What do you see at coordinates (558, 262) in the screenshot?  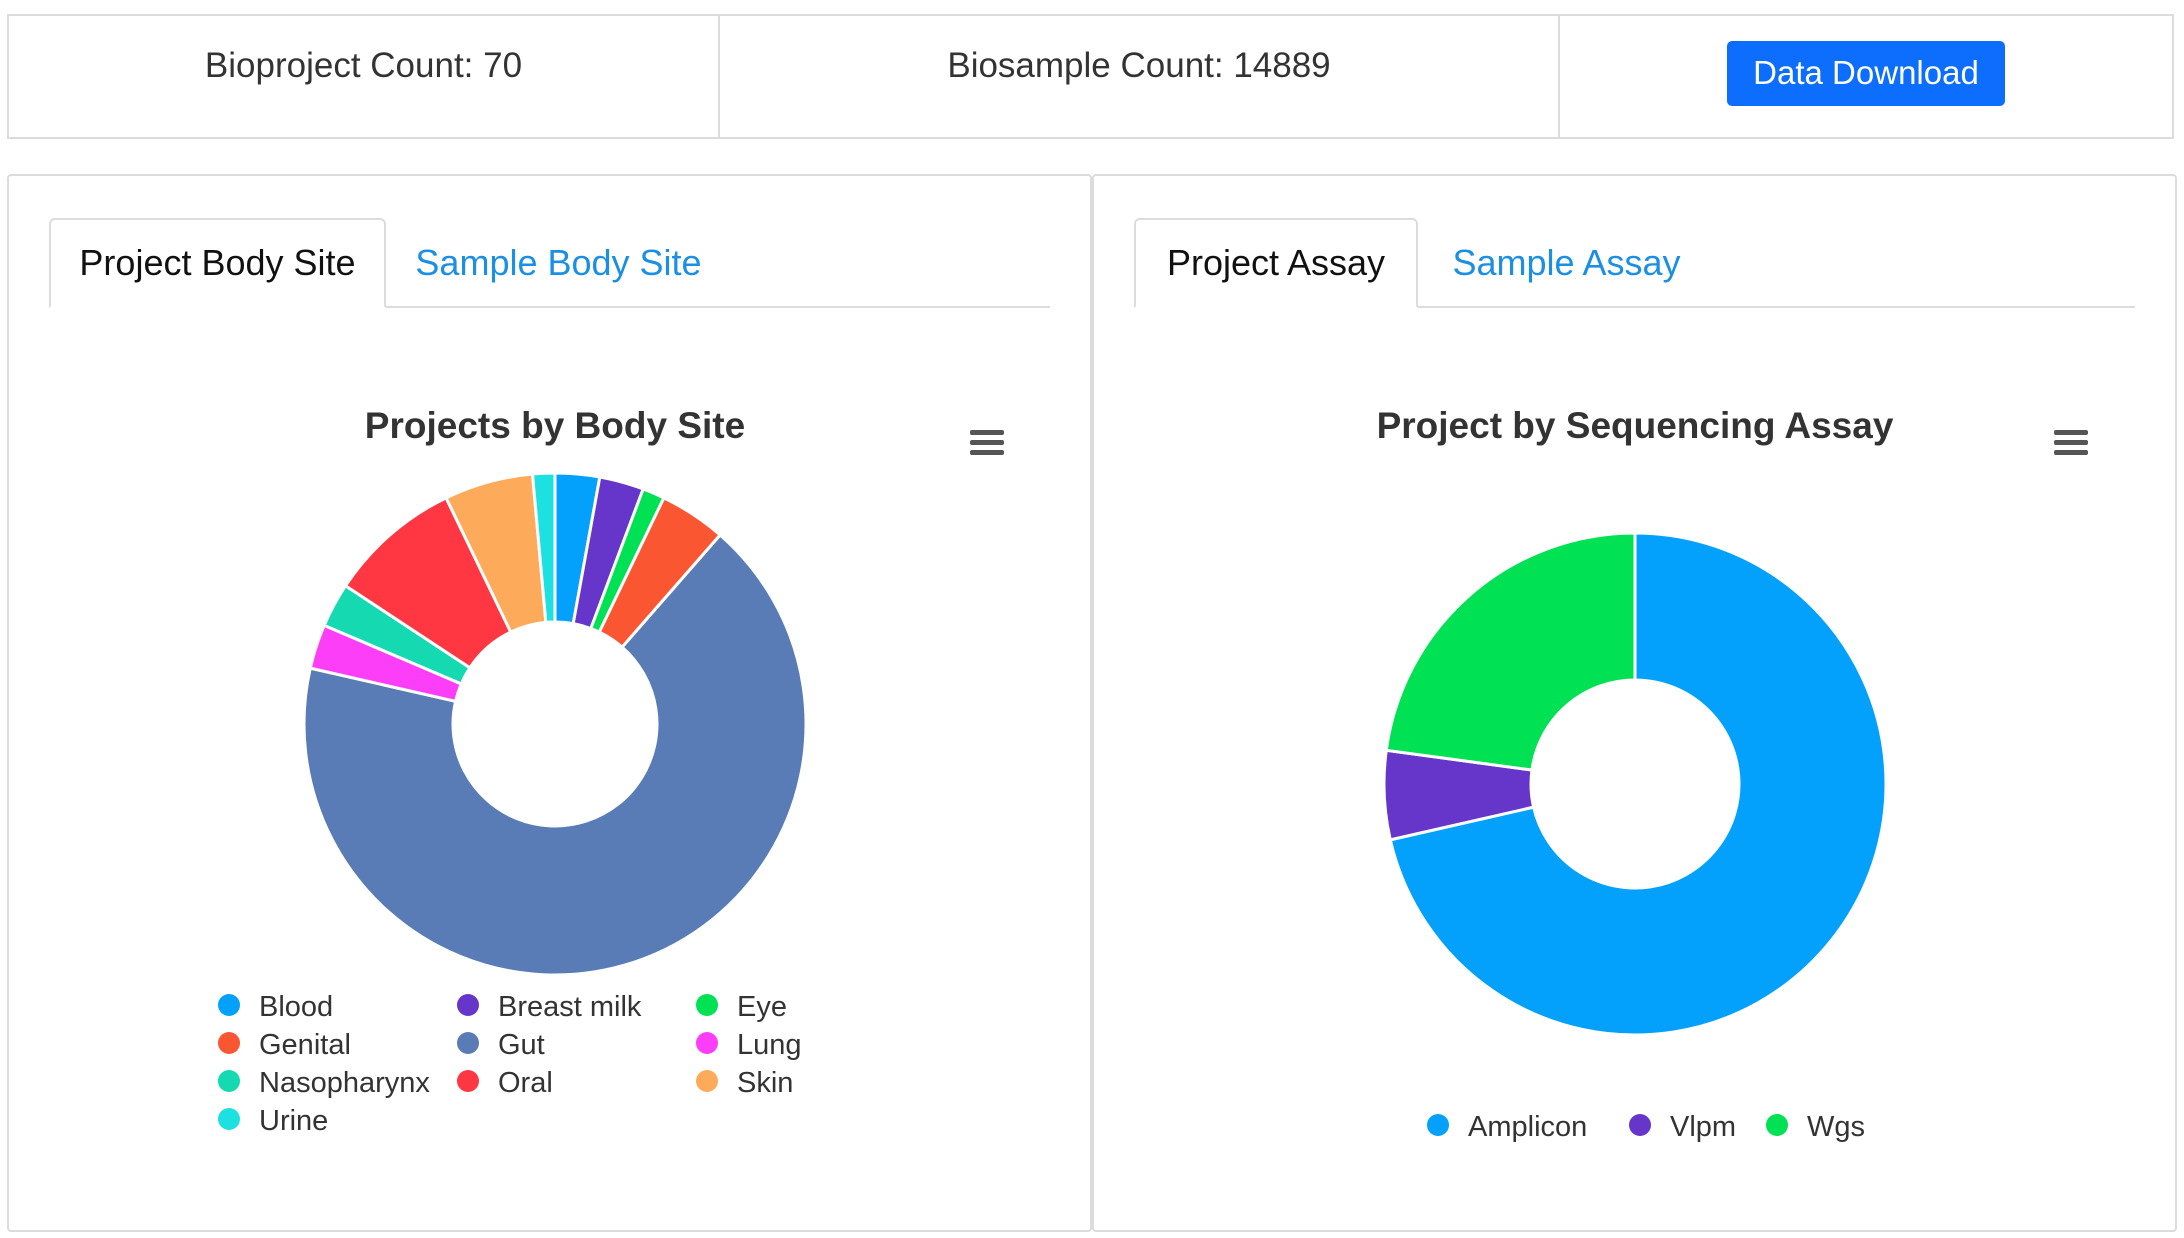 I see `tab-sample-body-site: Sample Body Site` at bounding box center [558, 262].